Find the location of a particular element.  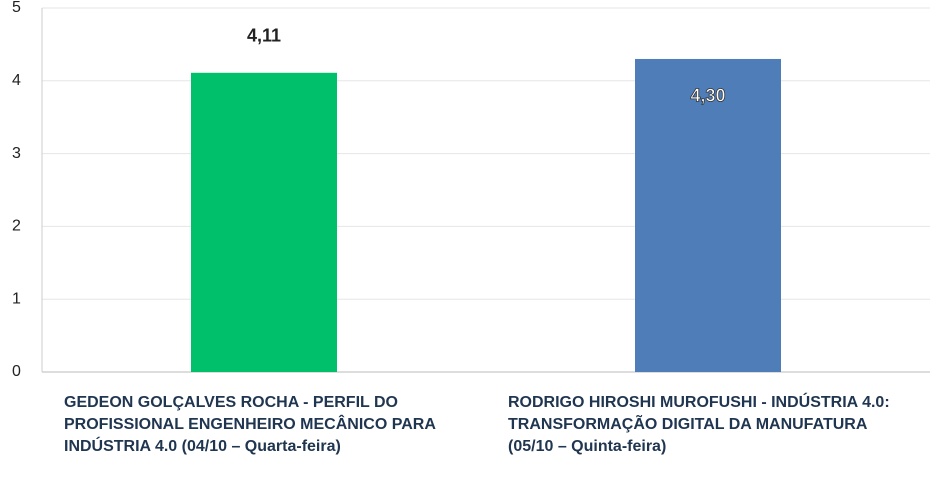

value-label: 4,11 is located at coordinates (264, 36).